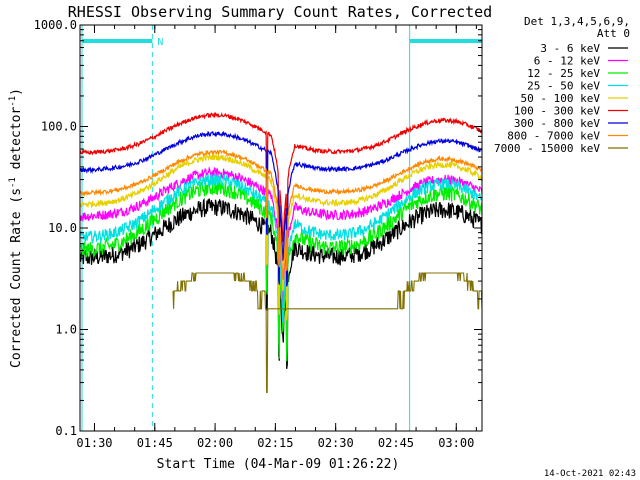  Describe the element at coordinates (561, 98) in the screenshot. I see `legend-entry-label: 50 - 100 keV` at that location.